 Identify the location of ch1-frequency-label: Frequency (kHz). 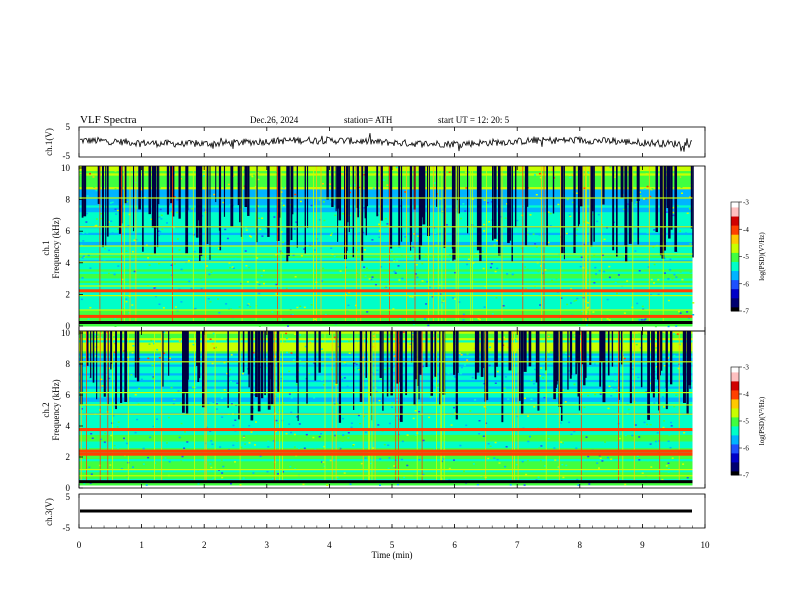
(56, 247).